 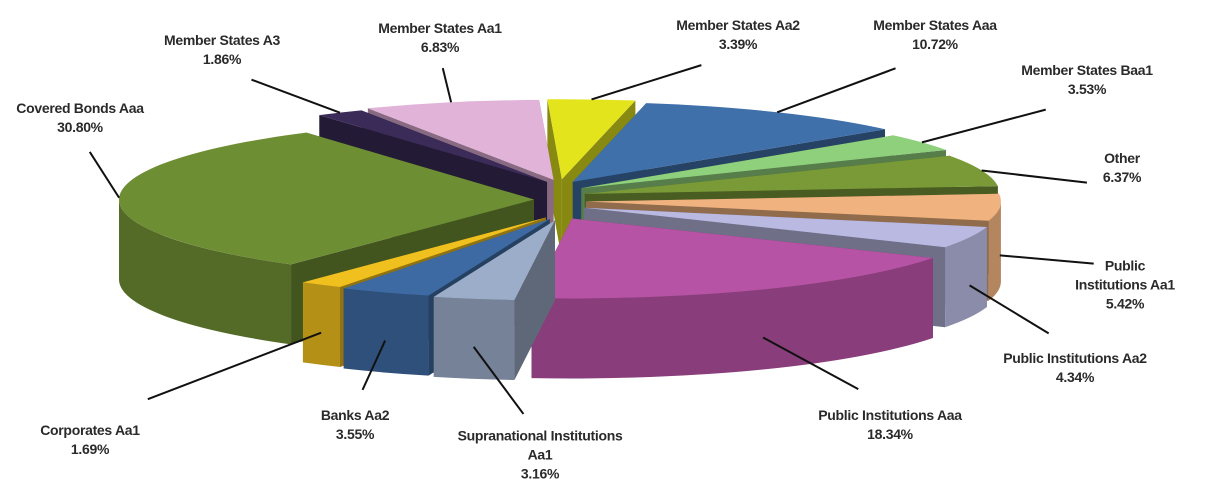 What do you see at coordinates (1075, 368) in the screenshot?
I see `slice-label: Public Institutions Aa2 4.34%` at bounding box center [1075, 368].